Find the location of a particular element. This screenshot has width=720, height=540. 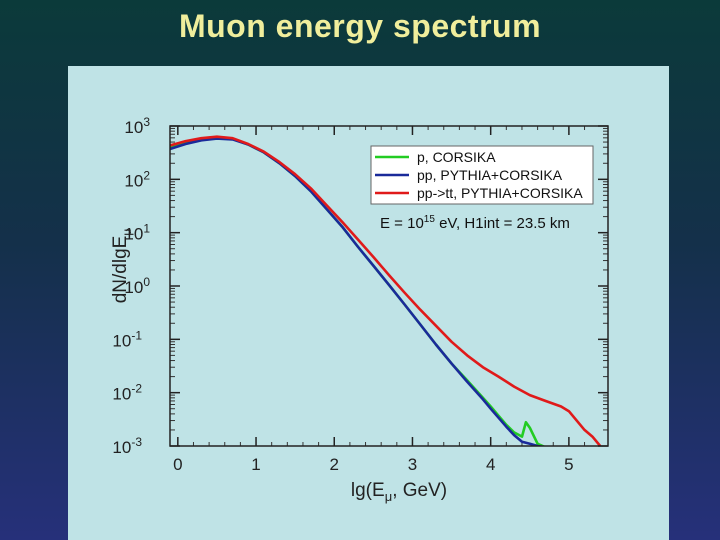

y-axis-label-text: dN/dlgEμ is located at coordinates (122, 266).